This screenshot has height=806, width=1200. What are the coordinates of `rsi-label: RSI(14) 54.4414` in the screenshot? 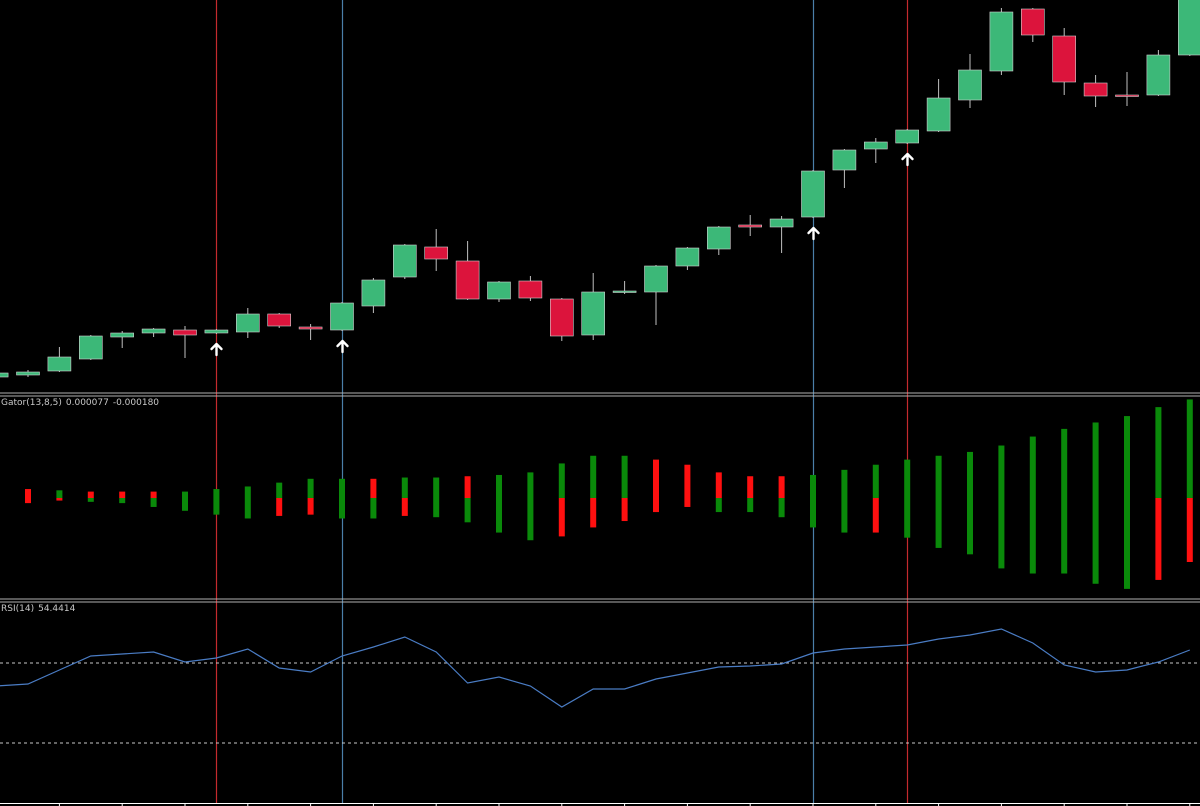 It's located at (40, 609).